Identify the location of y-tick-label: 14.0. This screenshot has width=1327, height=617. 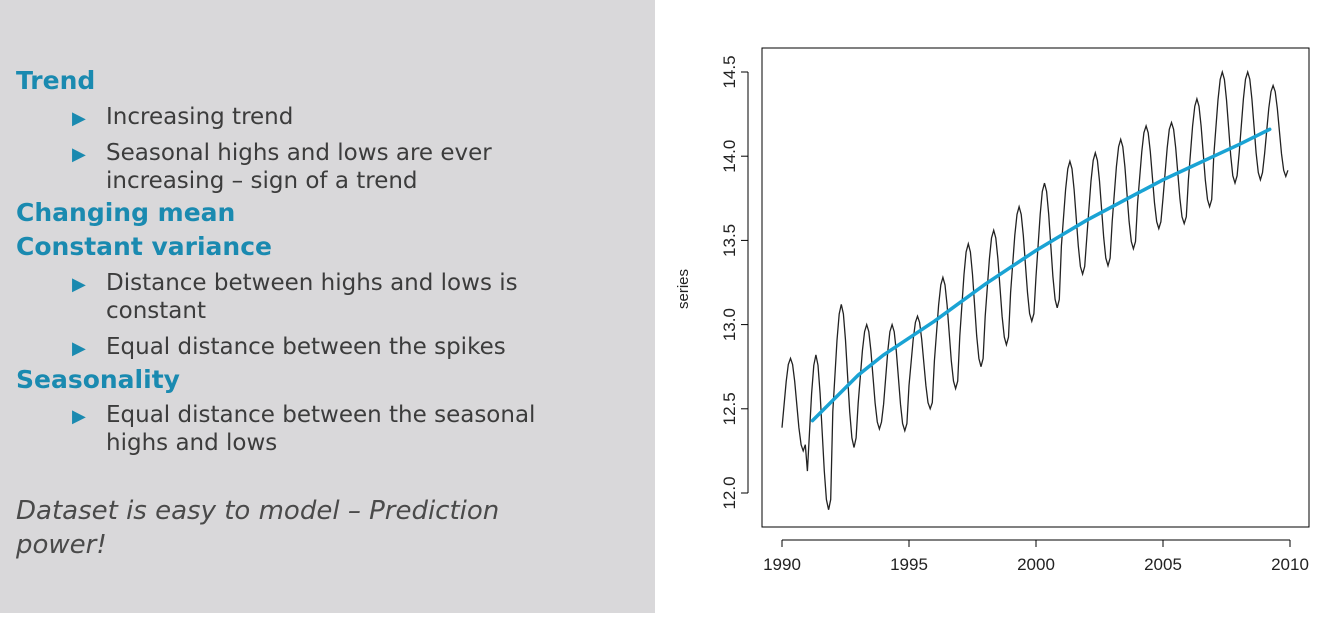
(729, 156).